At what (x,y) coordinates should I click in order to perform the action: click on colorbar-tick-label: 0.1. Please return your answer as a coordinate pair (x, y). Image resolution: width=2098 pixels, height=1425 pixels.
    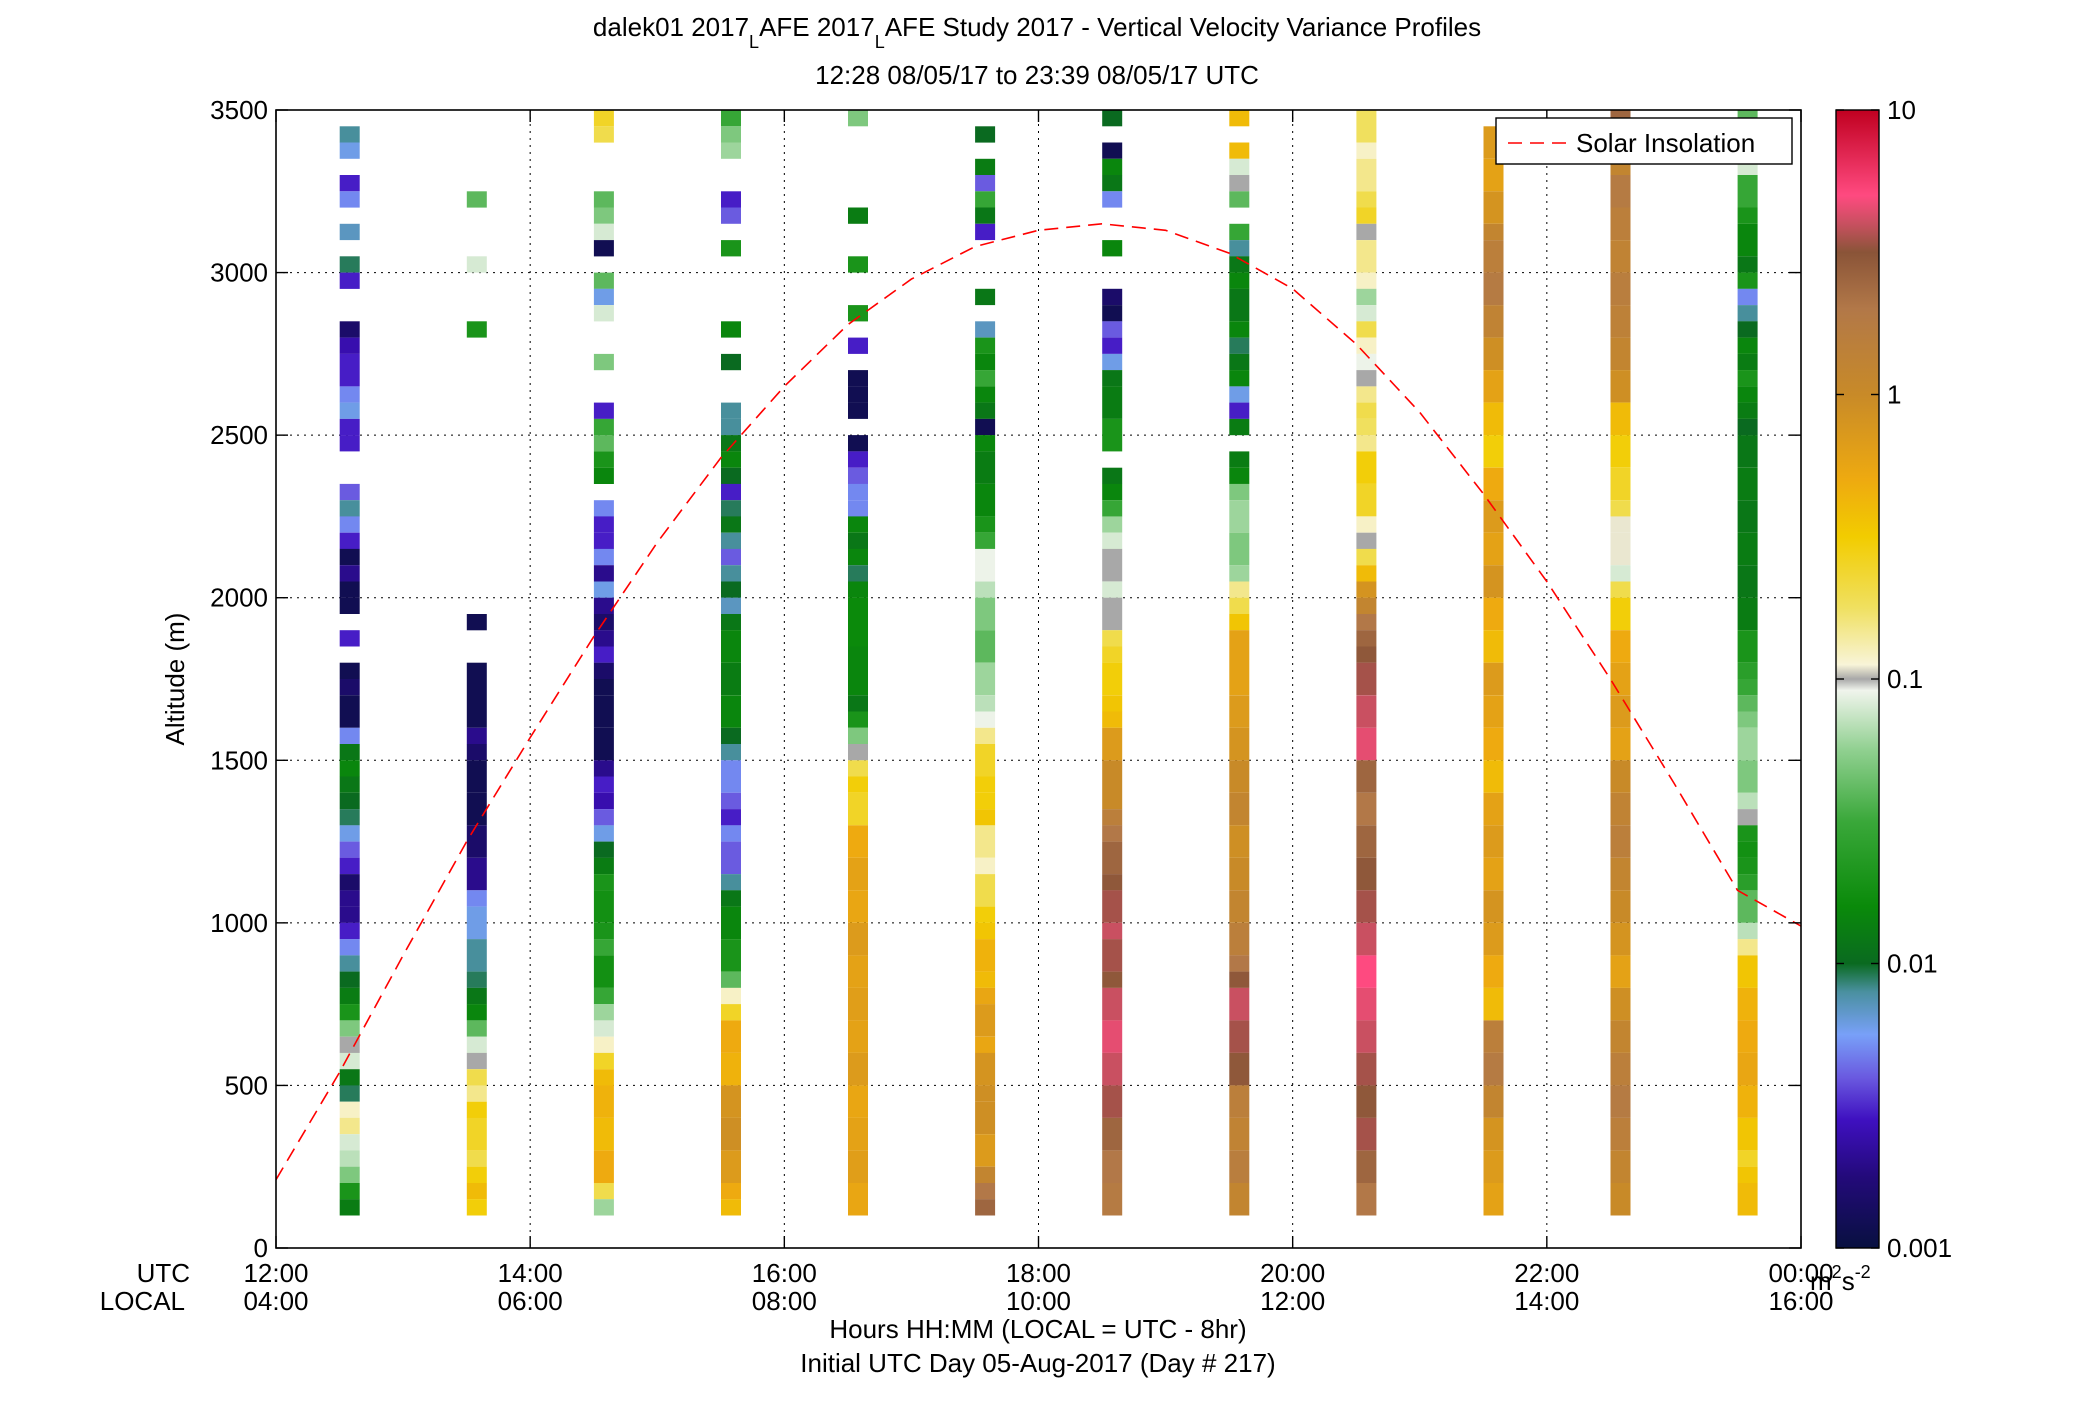
    Looking at the image, I should click on (1905, 679).